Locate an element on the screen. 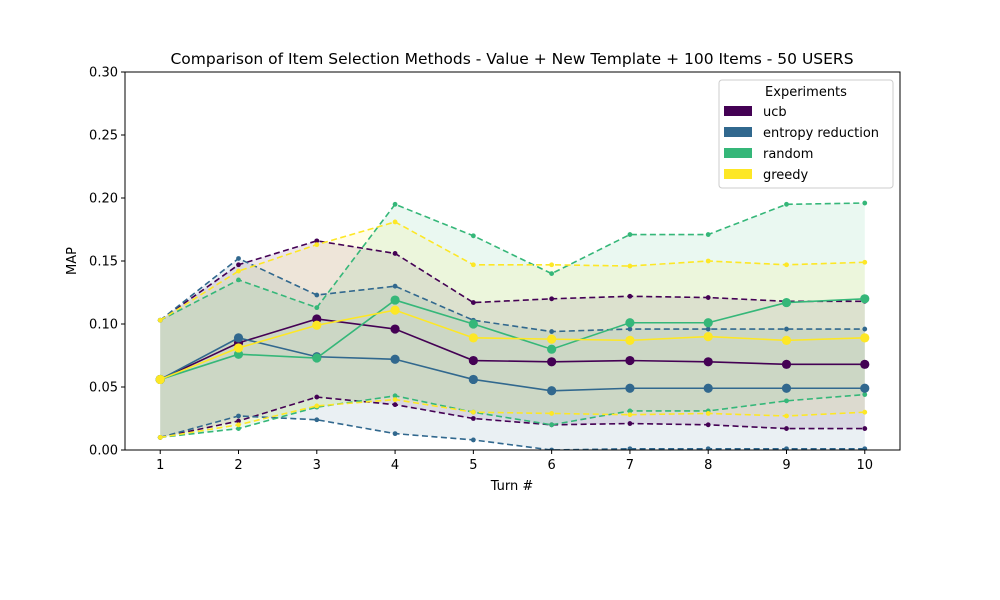 Image resolution: width=1000 pixels, height=600 pixels. x-tick-label-7: 8 is located at coordinates (708, 465).